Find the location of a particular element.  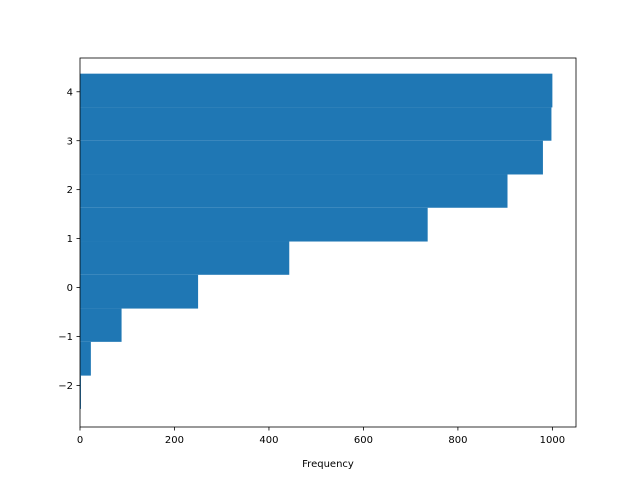

x-axis-label: Frequency is located at coordinates (328, 464).